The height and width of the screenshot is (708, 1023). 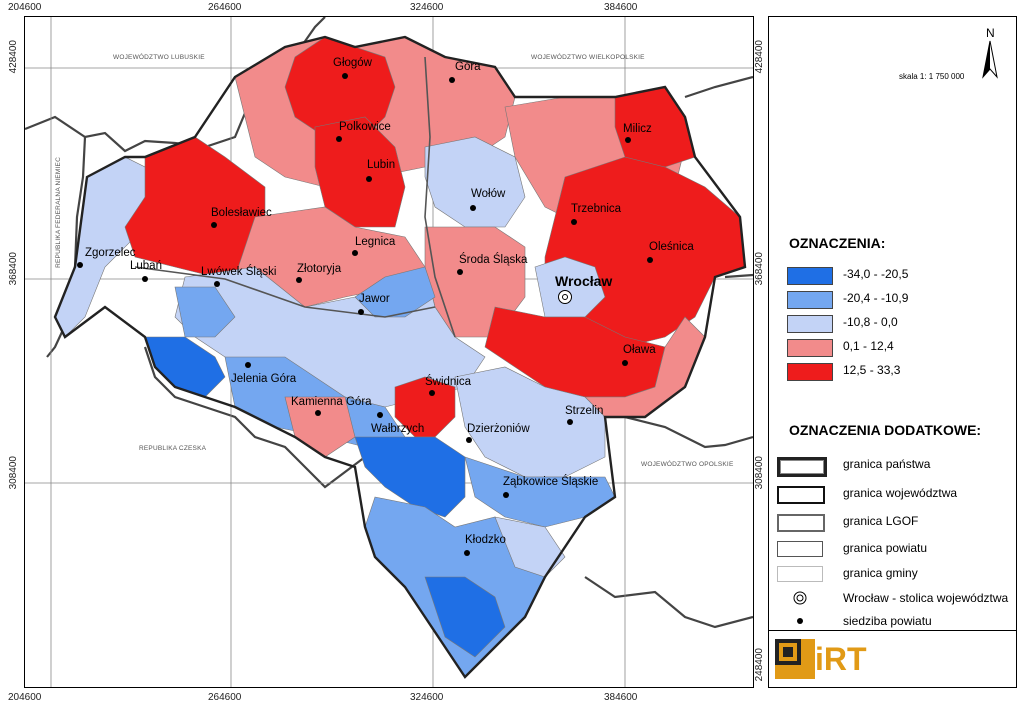 I want to click on irt-logo-icon, so click(x=795, y=659).